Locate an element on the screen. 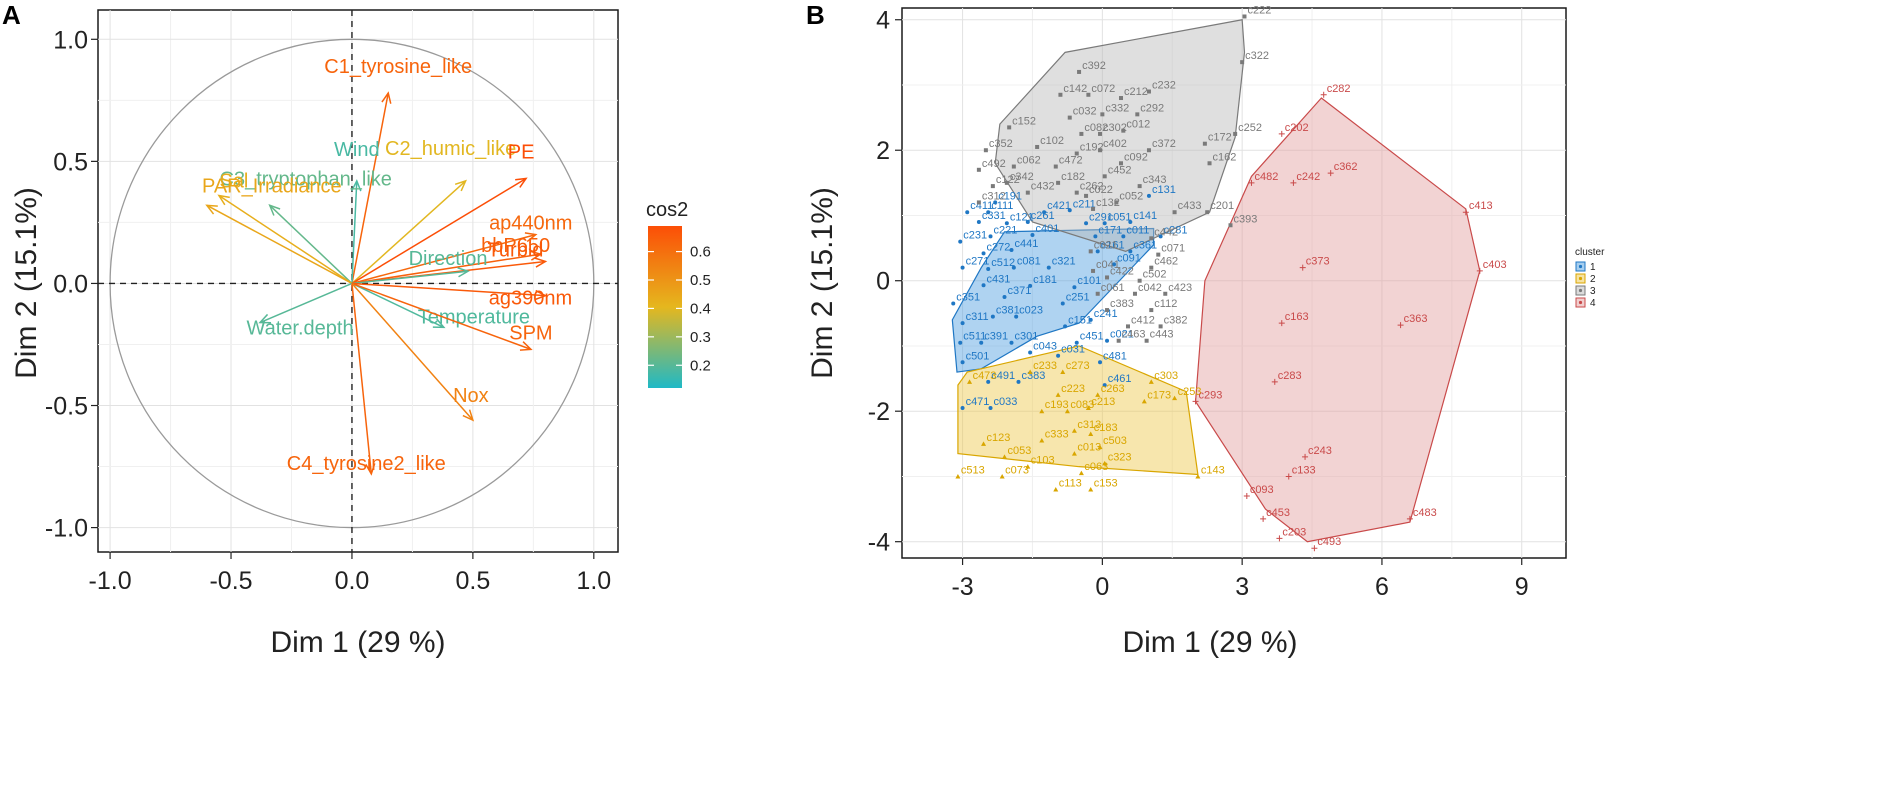  arrow-spm is located at coordinates (441, 316).